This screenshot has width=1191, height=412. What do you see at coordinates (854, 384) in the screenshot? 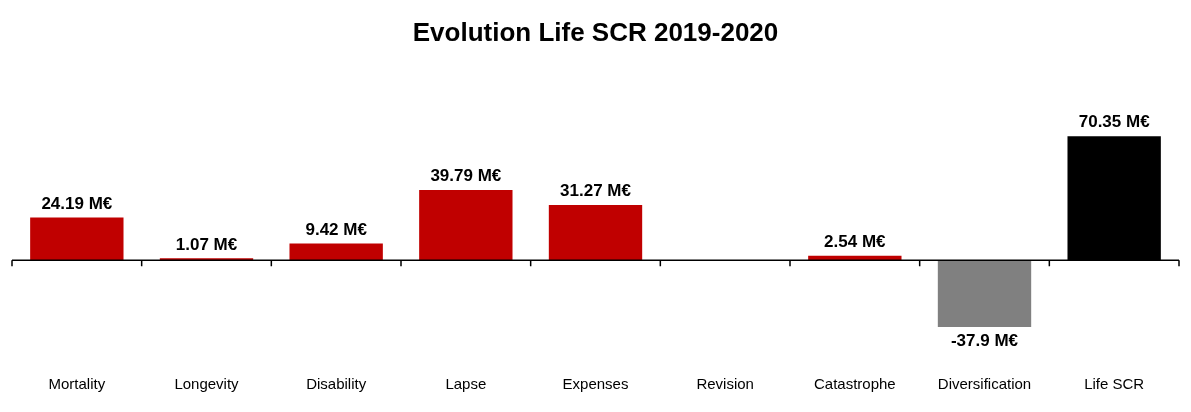
I see `x-tick-label: Catastrophe` at bounding box center [854, 384].